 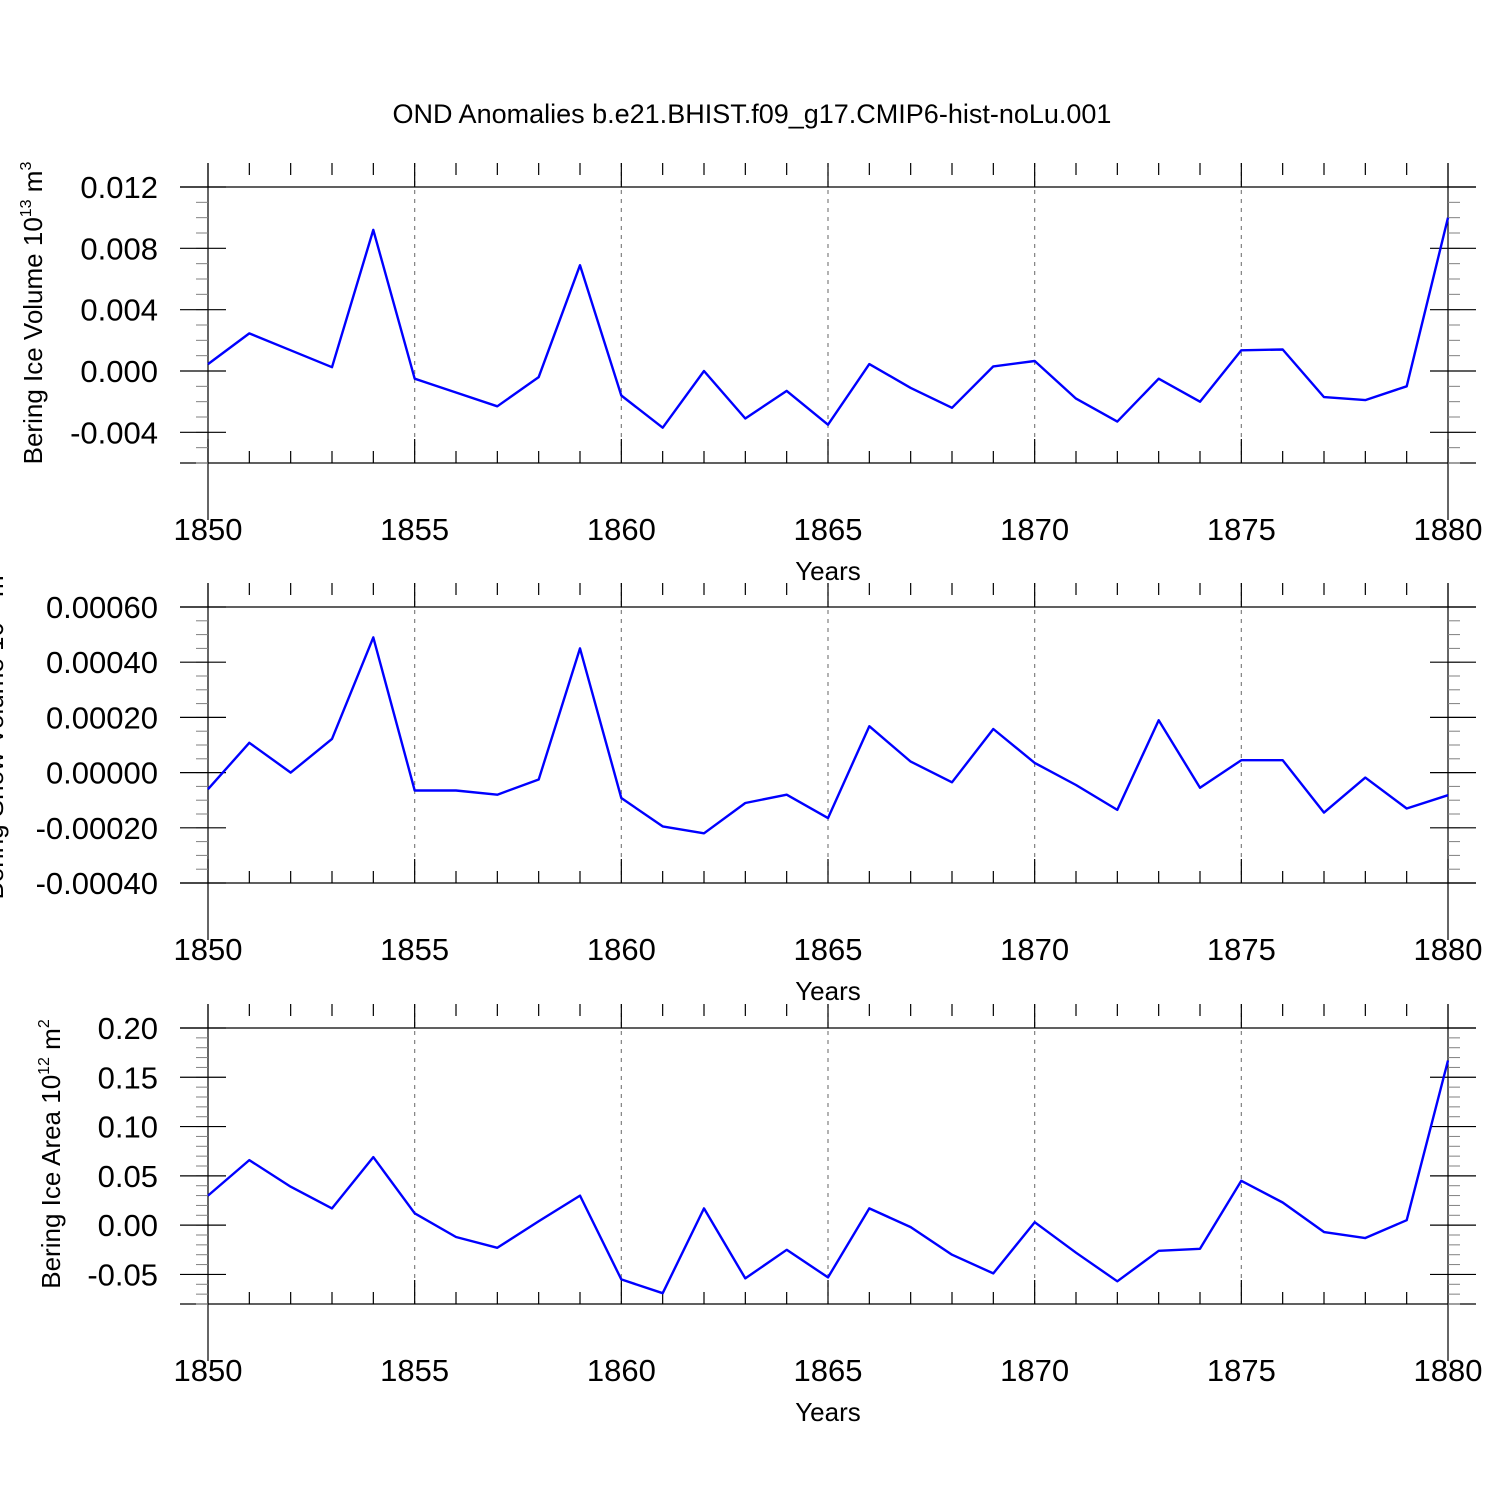 I want to click on y-axis-label: Bering Ice Area 1012 m2, so click(x=51, y=1154).